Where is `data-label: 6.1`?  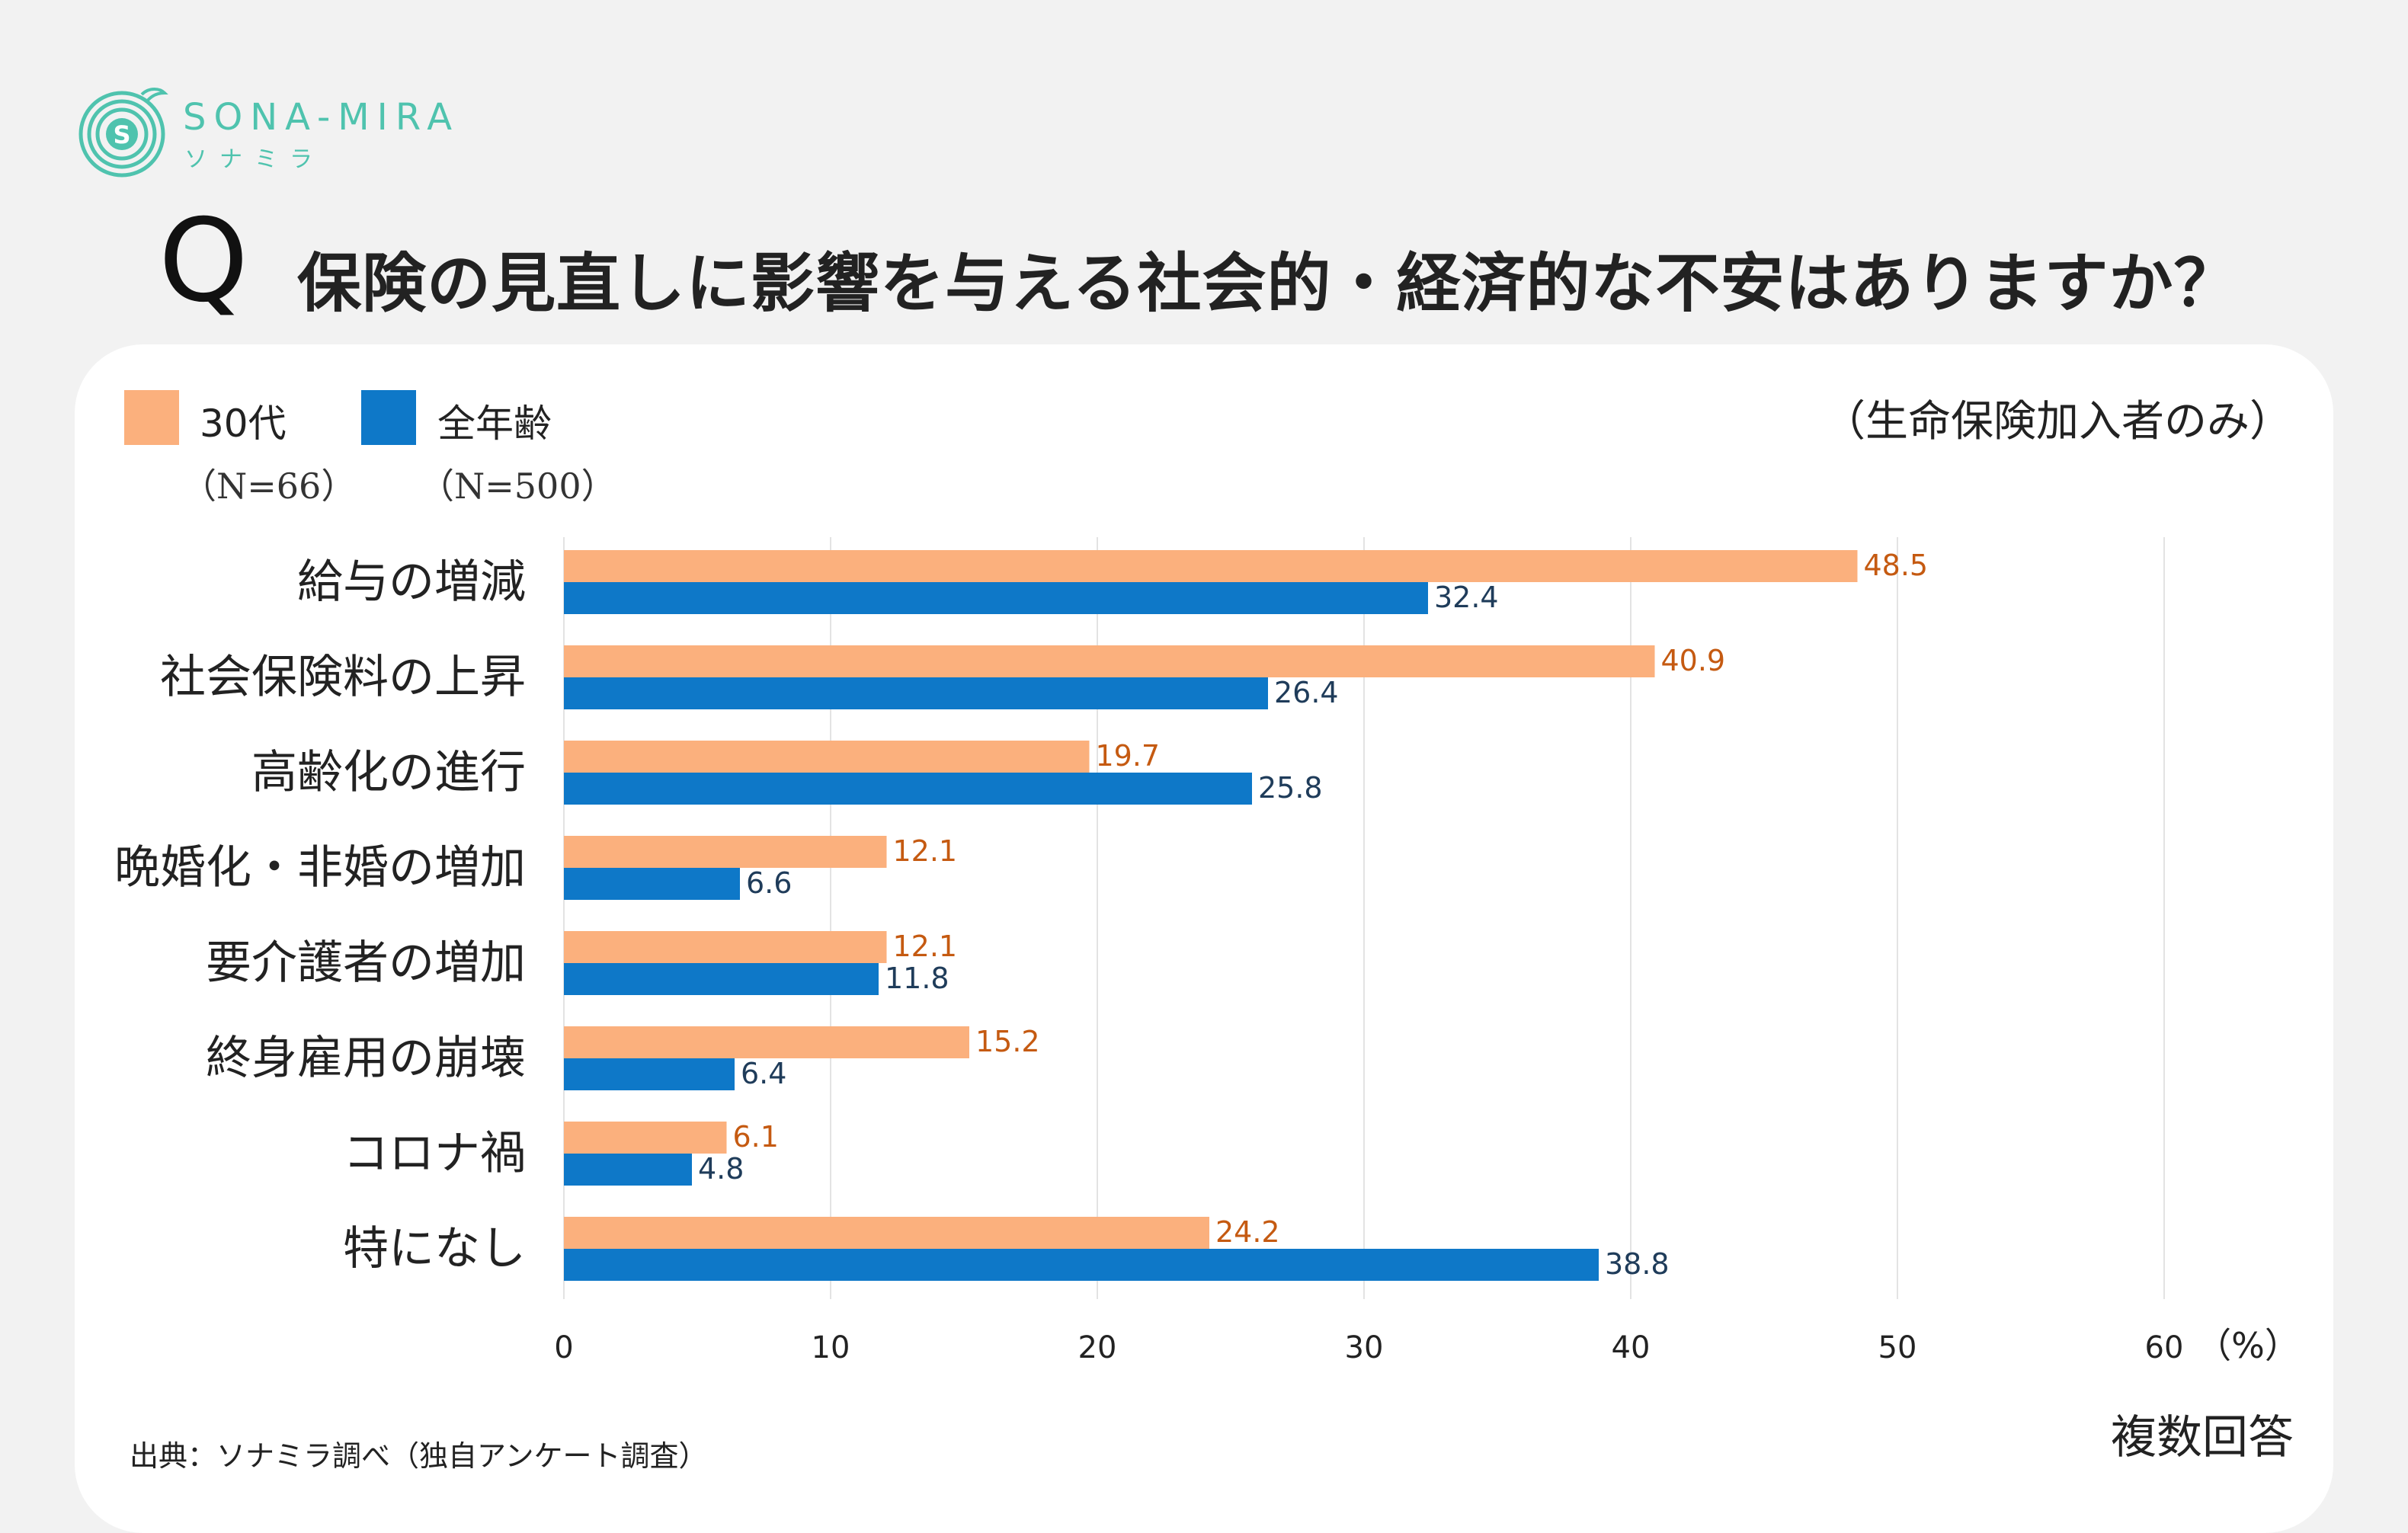 data-label: 6.1 is located at coordinates (756, 1137).